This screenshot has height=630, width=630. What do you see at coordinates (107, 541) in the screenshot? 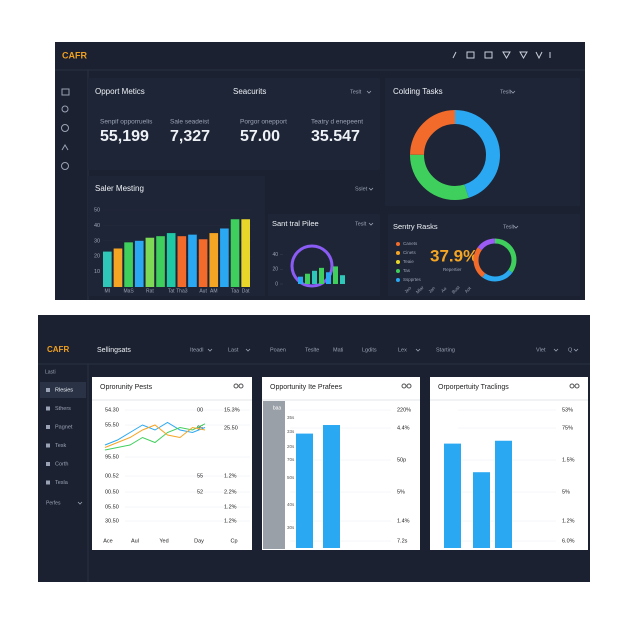
I see `x-tick-label: Ace` at bounding box center [107, 541].